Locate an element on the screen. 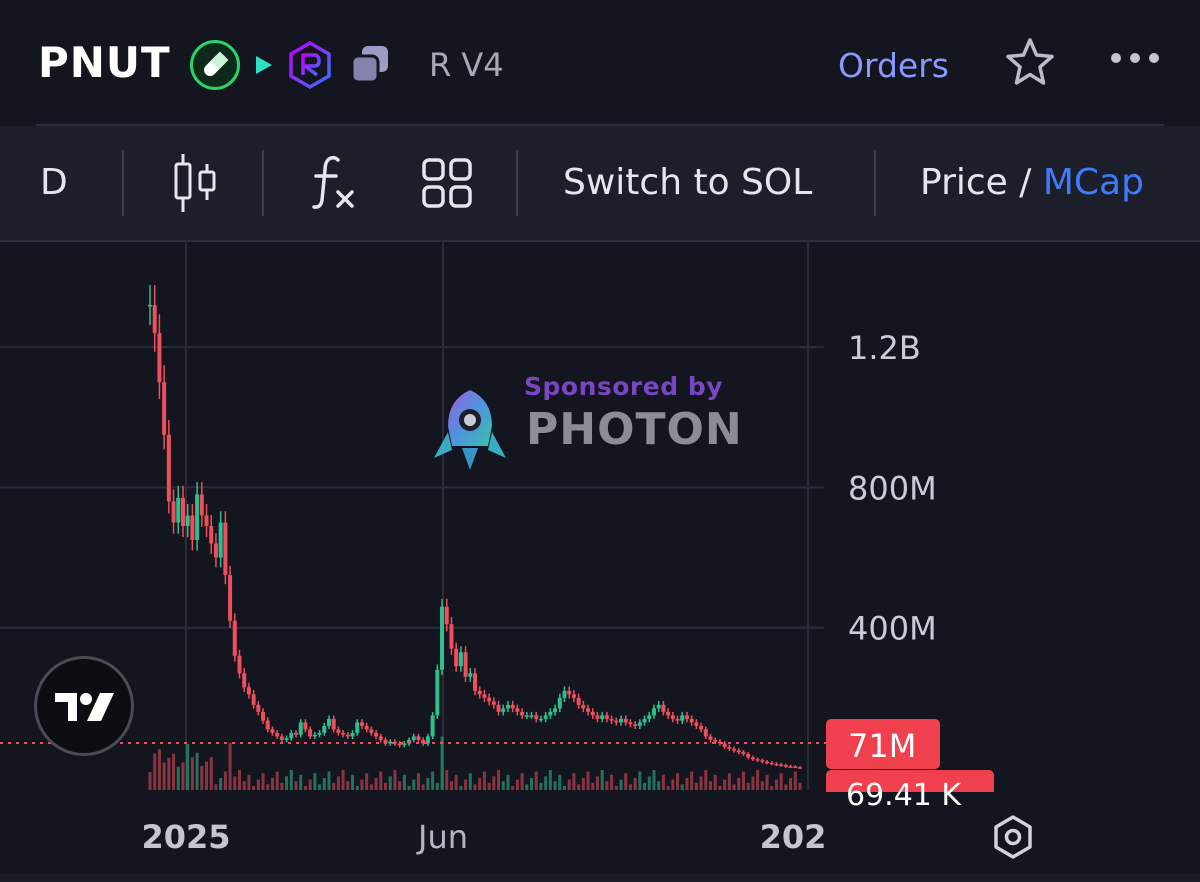  chart-settings-icon is located at coordinates (1013, 837).